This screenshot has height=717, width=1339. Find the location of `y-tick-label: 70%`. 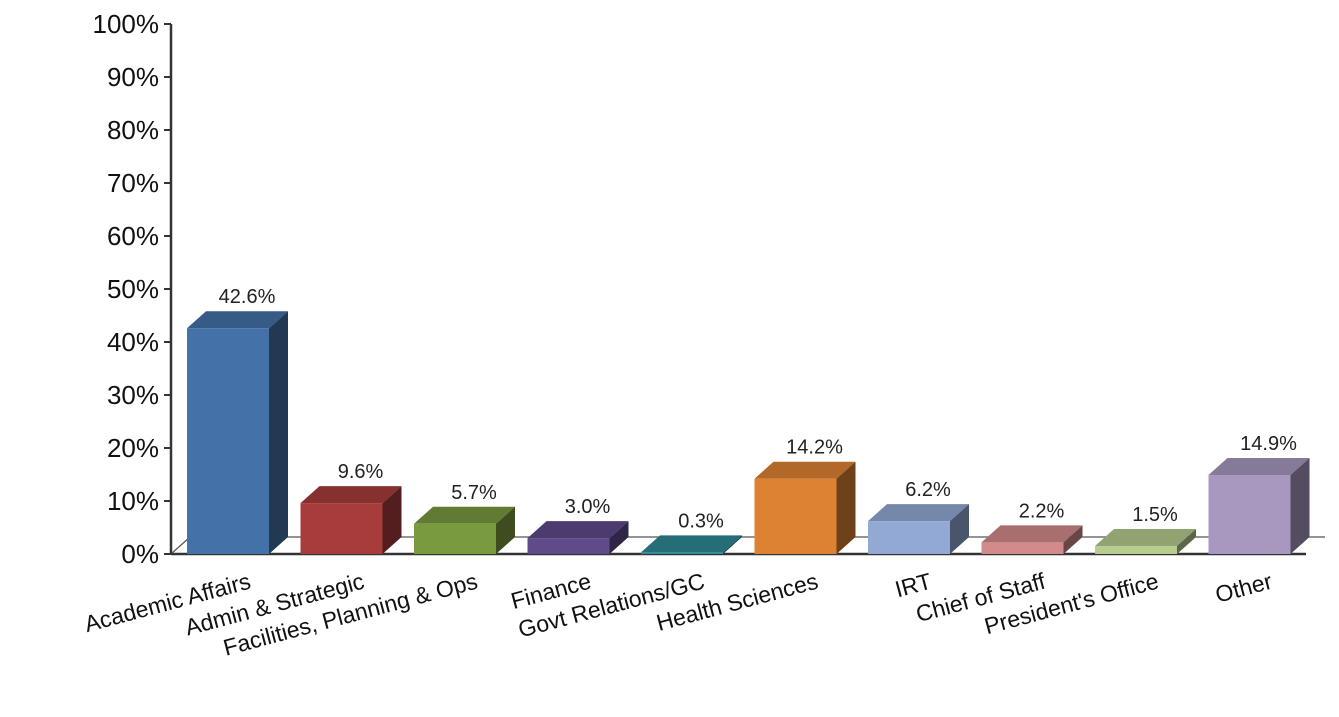

y-tick-label: 70% is located at coordinates (133, 183).